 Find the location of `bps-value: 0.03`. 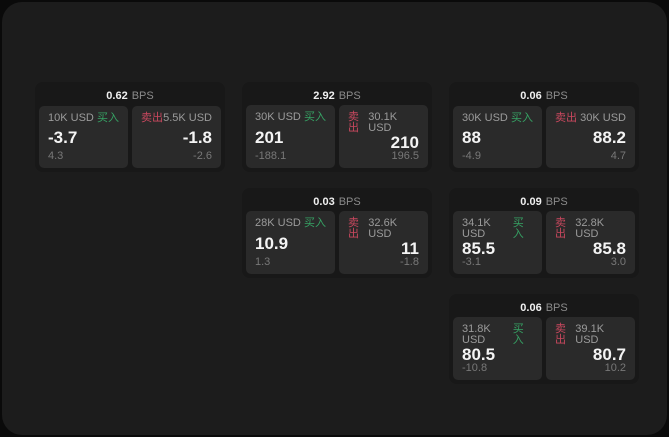

bps-value: 0.03 is located at coordinates (324, 201).